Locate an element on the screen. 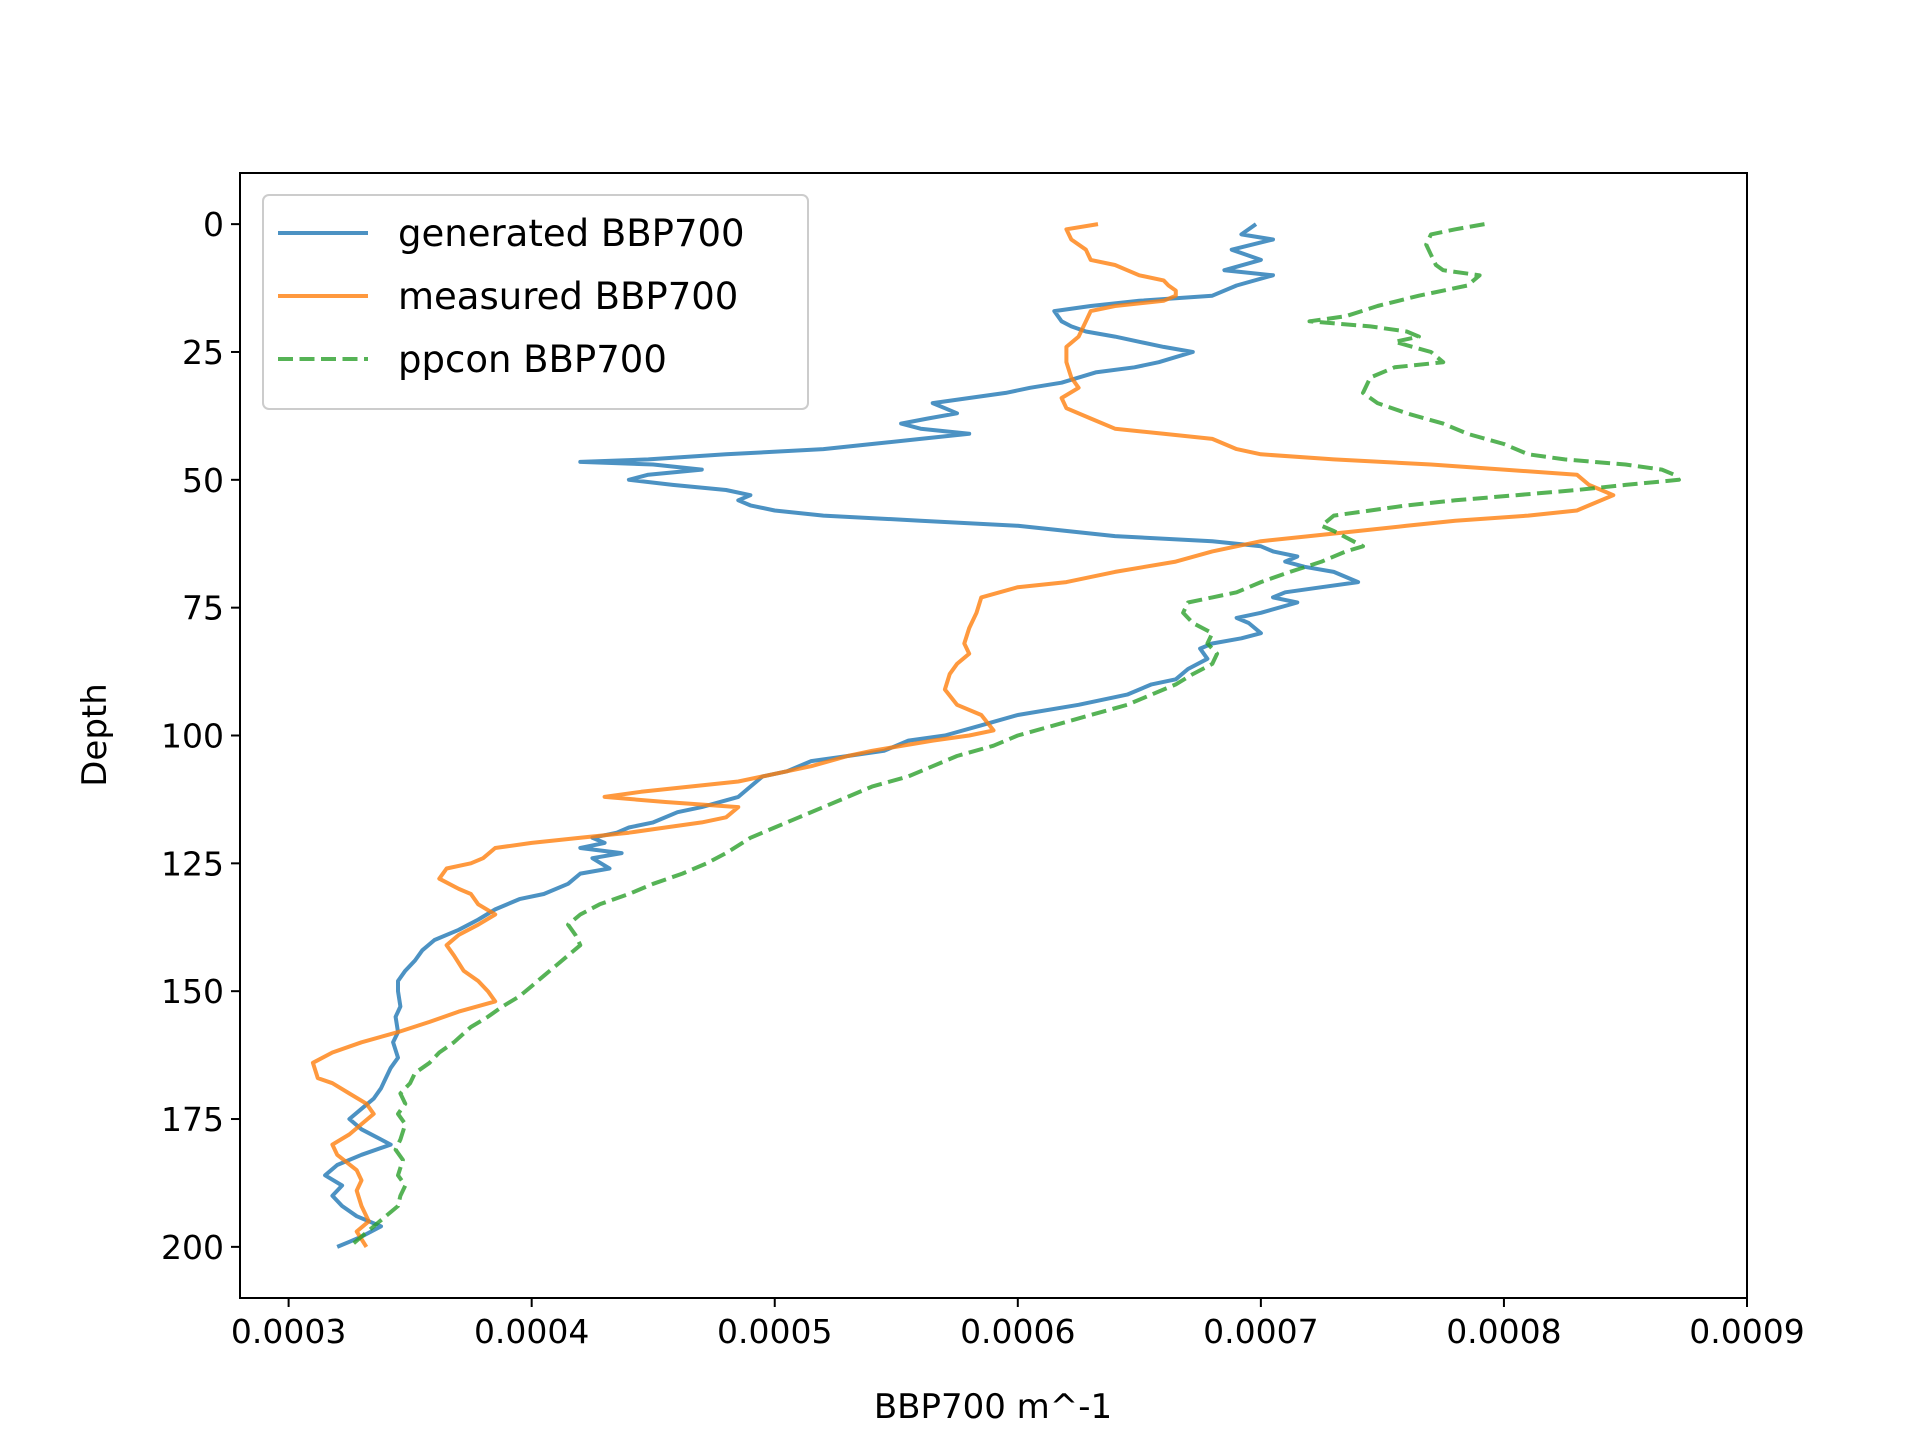 This screenshot has width=1920, height=1440. y-tick-label: 75 is located at coordinates (203, 608).